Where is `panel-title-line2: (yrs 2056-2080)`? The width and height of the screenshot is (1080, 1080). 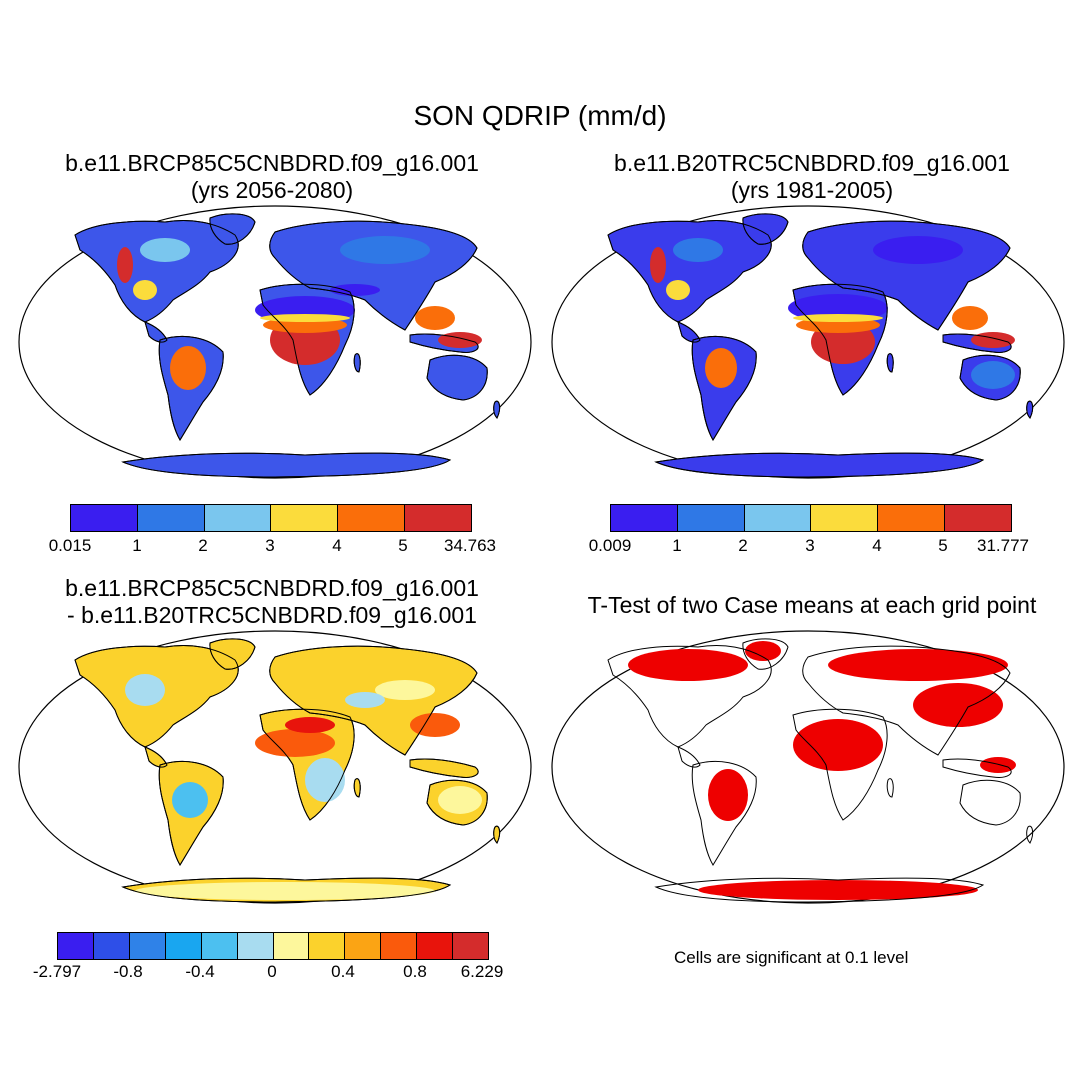
panel-title-line2: (yrs 2056-2080) is located at coordinates (272, 190).